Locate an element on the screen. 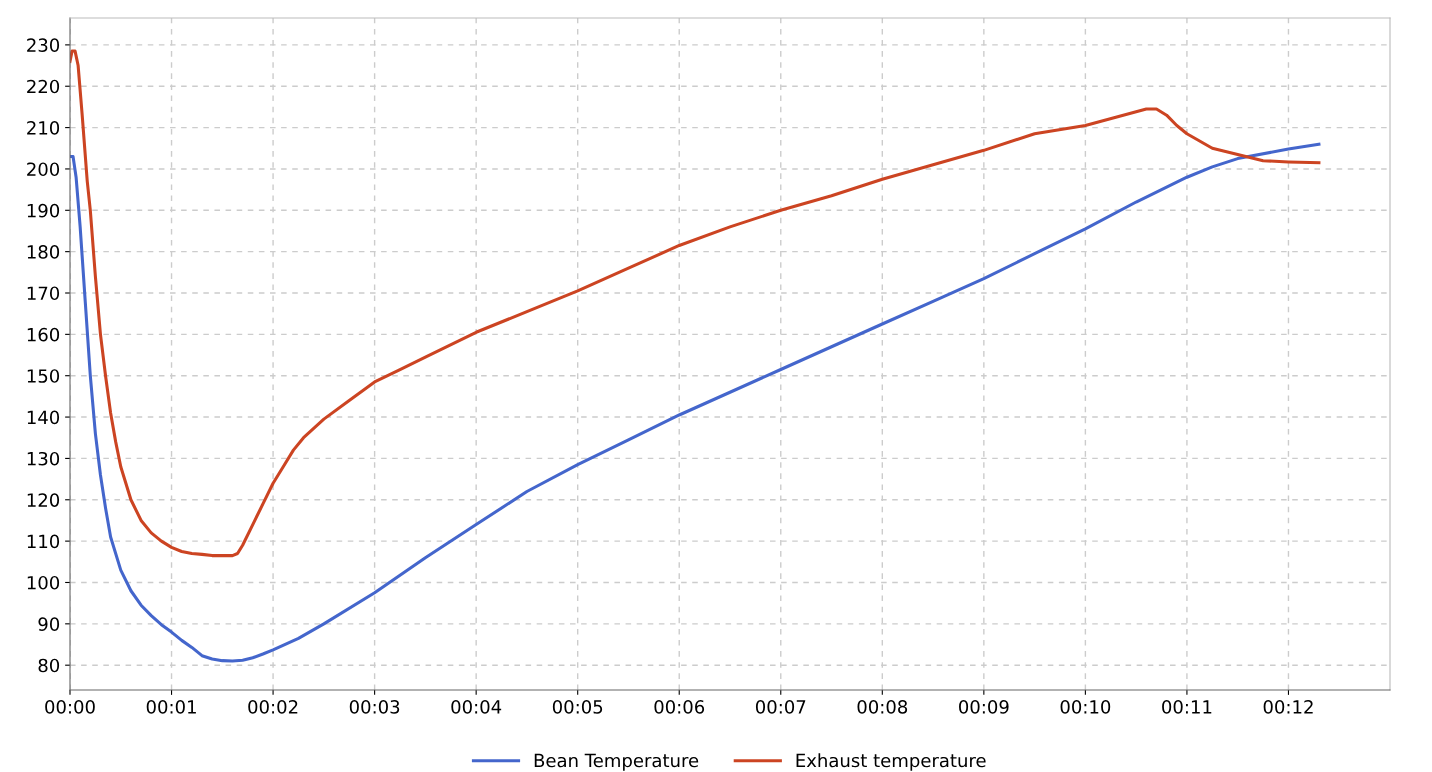 This screenshot has height=772, width=1432. legend-label: Bean Temperature is located at coordinates (616, 762).